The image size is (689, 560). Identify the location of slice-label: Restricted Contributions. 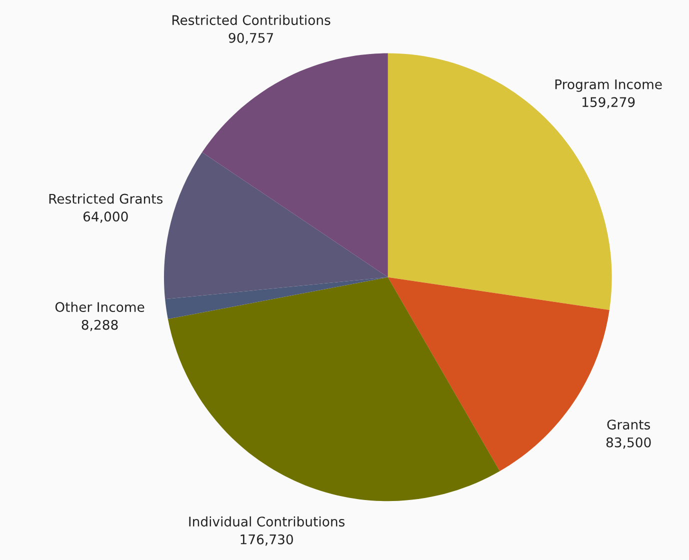
(251, 20).